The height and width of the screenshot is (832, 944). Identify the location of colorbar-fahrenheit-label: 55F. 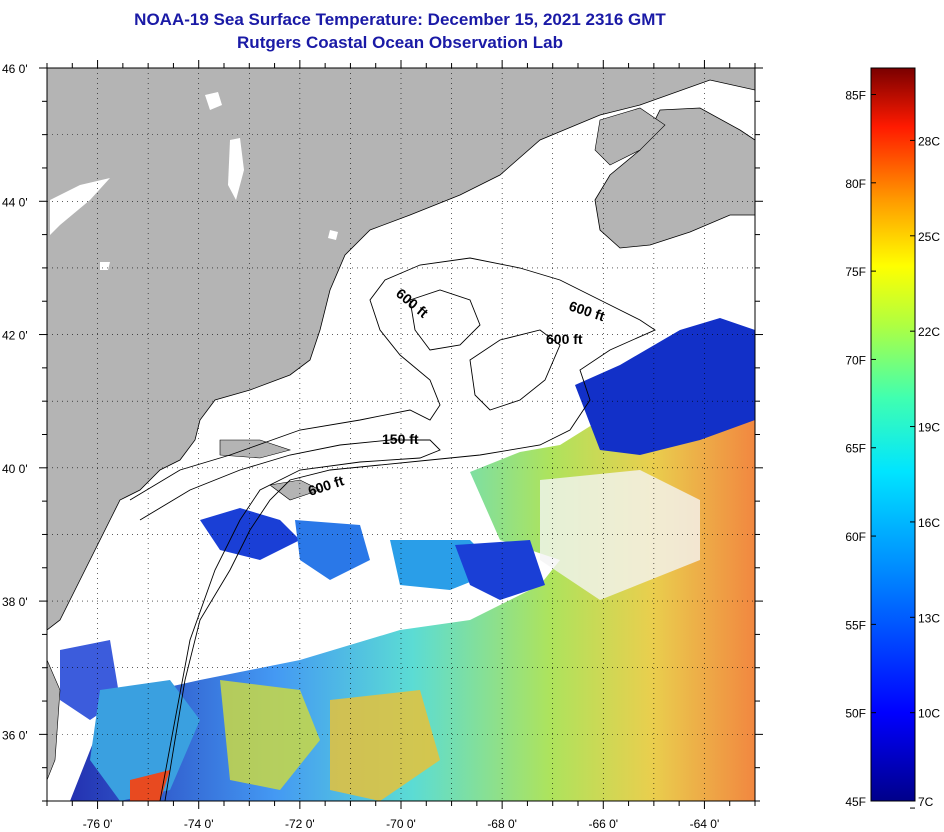
(855, 625).